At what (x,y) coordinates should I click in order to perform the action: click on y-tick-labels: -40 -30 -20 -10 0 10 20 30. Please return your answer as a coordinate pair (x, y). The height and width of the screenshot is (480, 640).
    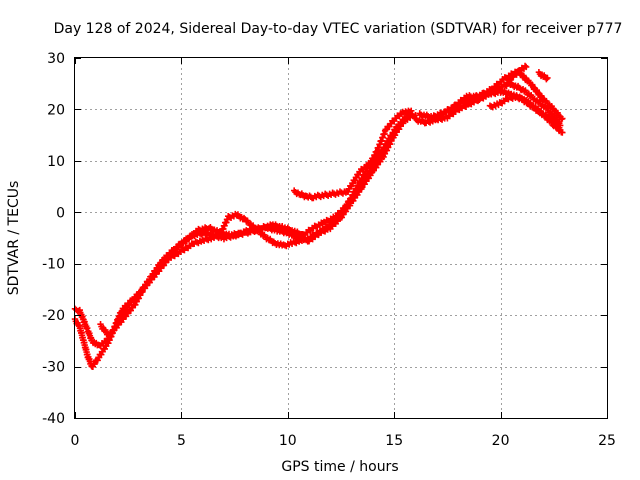
    Looking at the image, I should click on (53, 239).